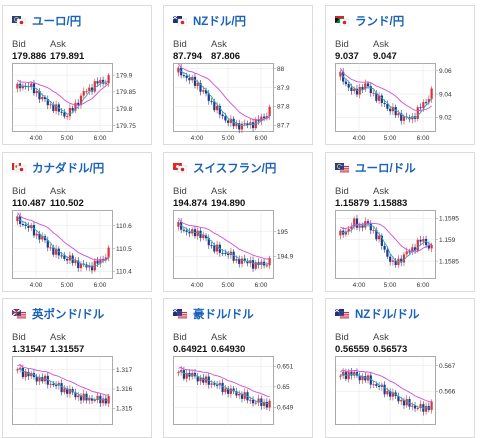 The image size is (480, 438). Describe the element at coordinates (447, 240) in the screenshot. I see `y-tick-label: 1.159` at that location.